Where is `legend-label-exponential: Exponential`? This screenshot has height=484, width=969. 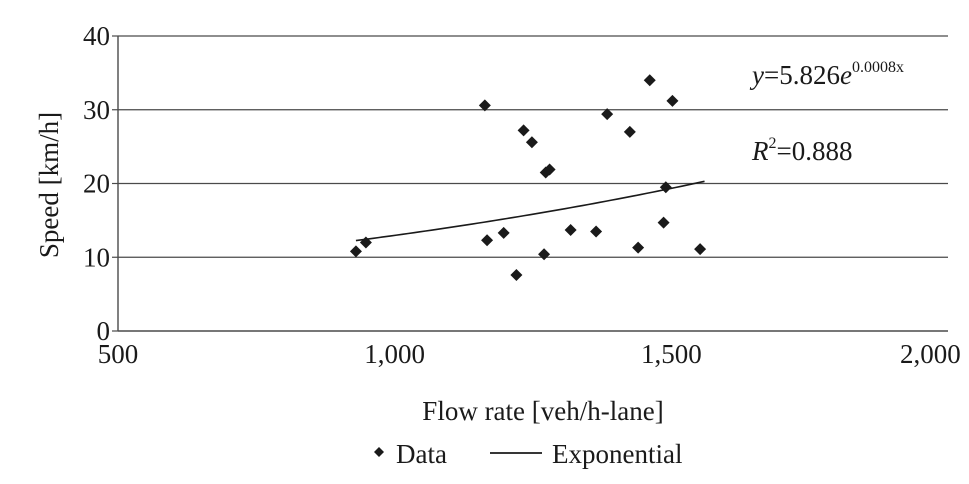 legend-label-exponential: Exponential is located at coordinates (617, 454).